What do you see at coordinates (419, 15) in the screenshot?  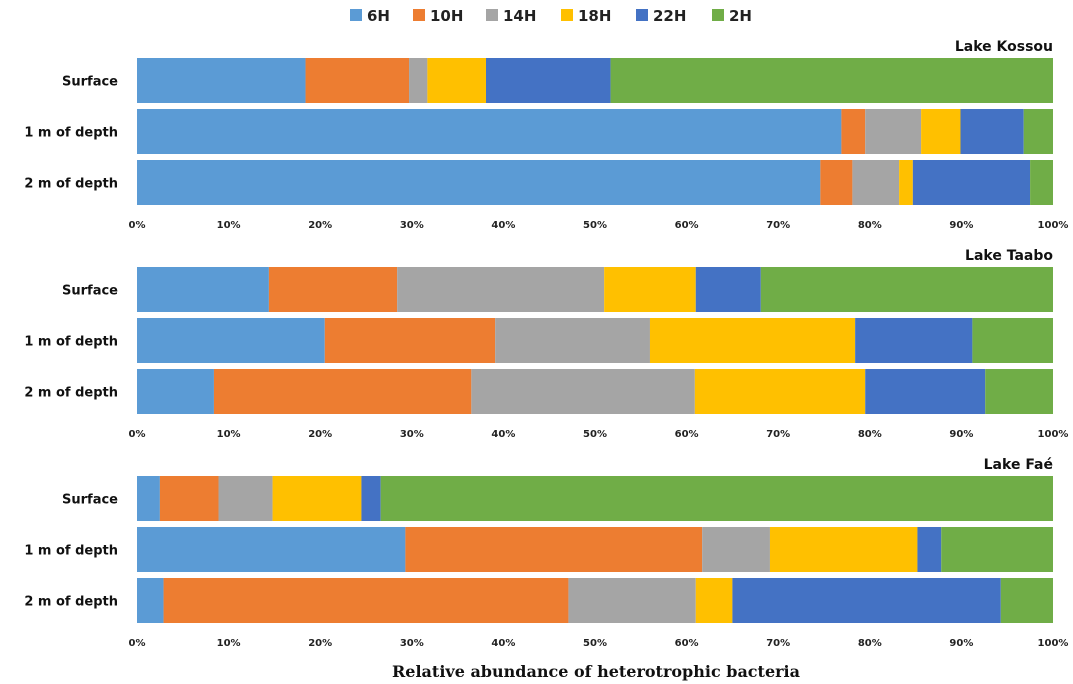 I see `legend-swatch-10h` at bounding box center [419, 15].